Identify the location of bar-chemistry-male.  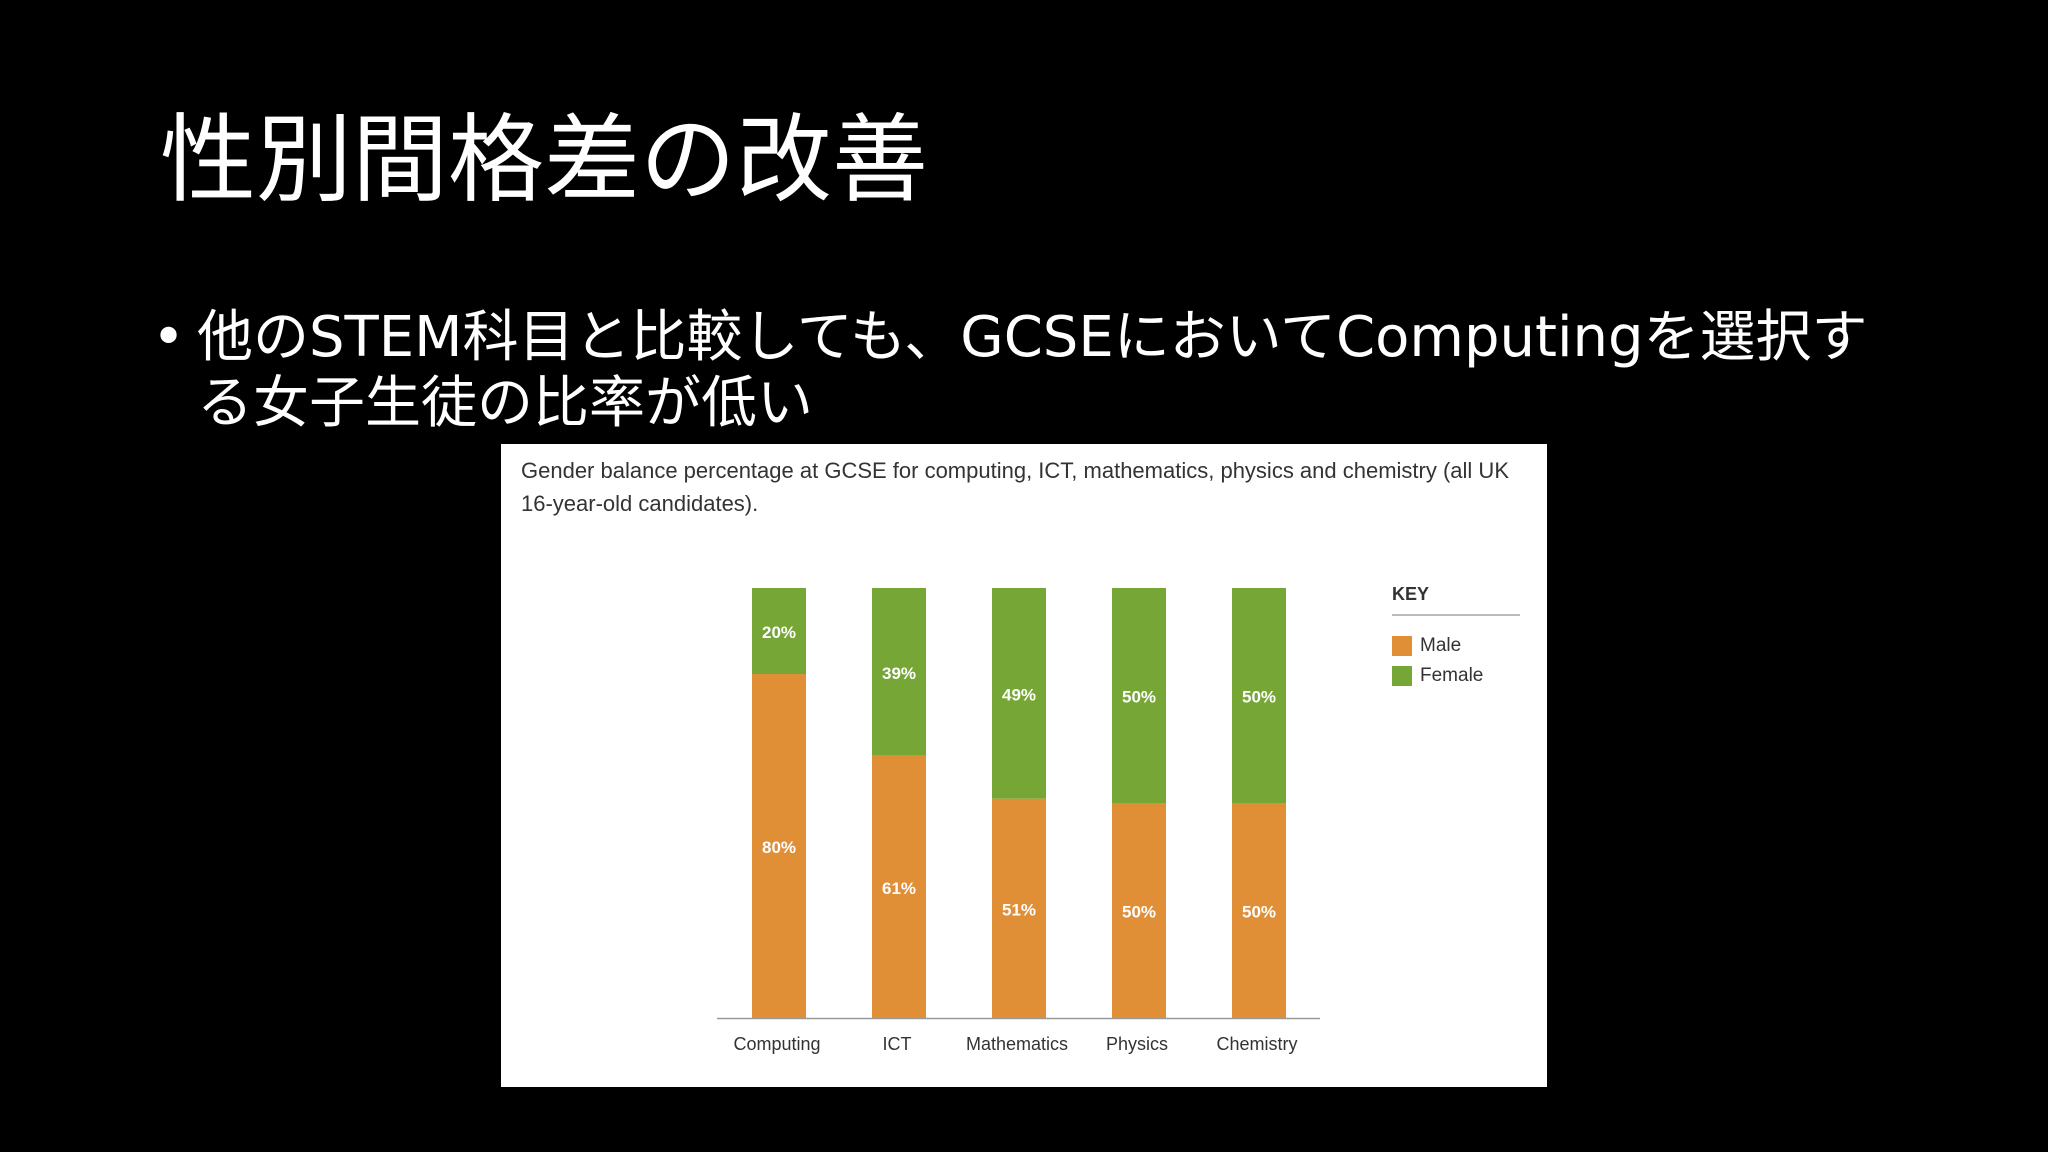
(1259, 910).